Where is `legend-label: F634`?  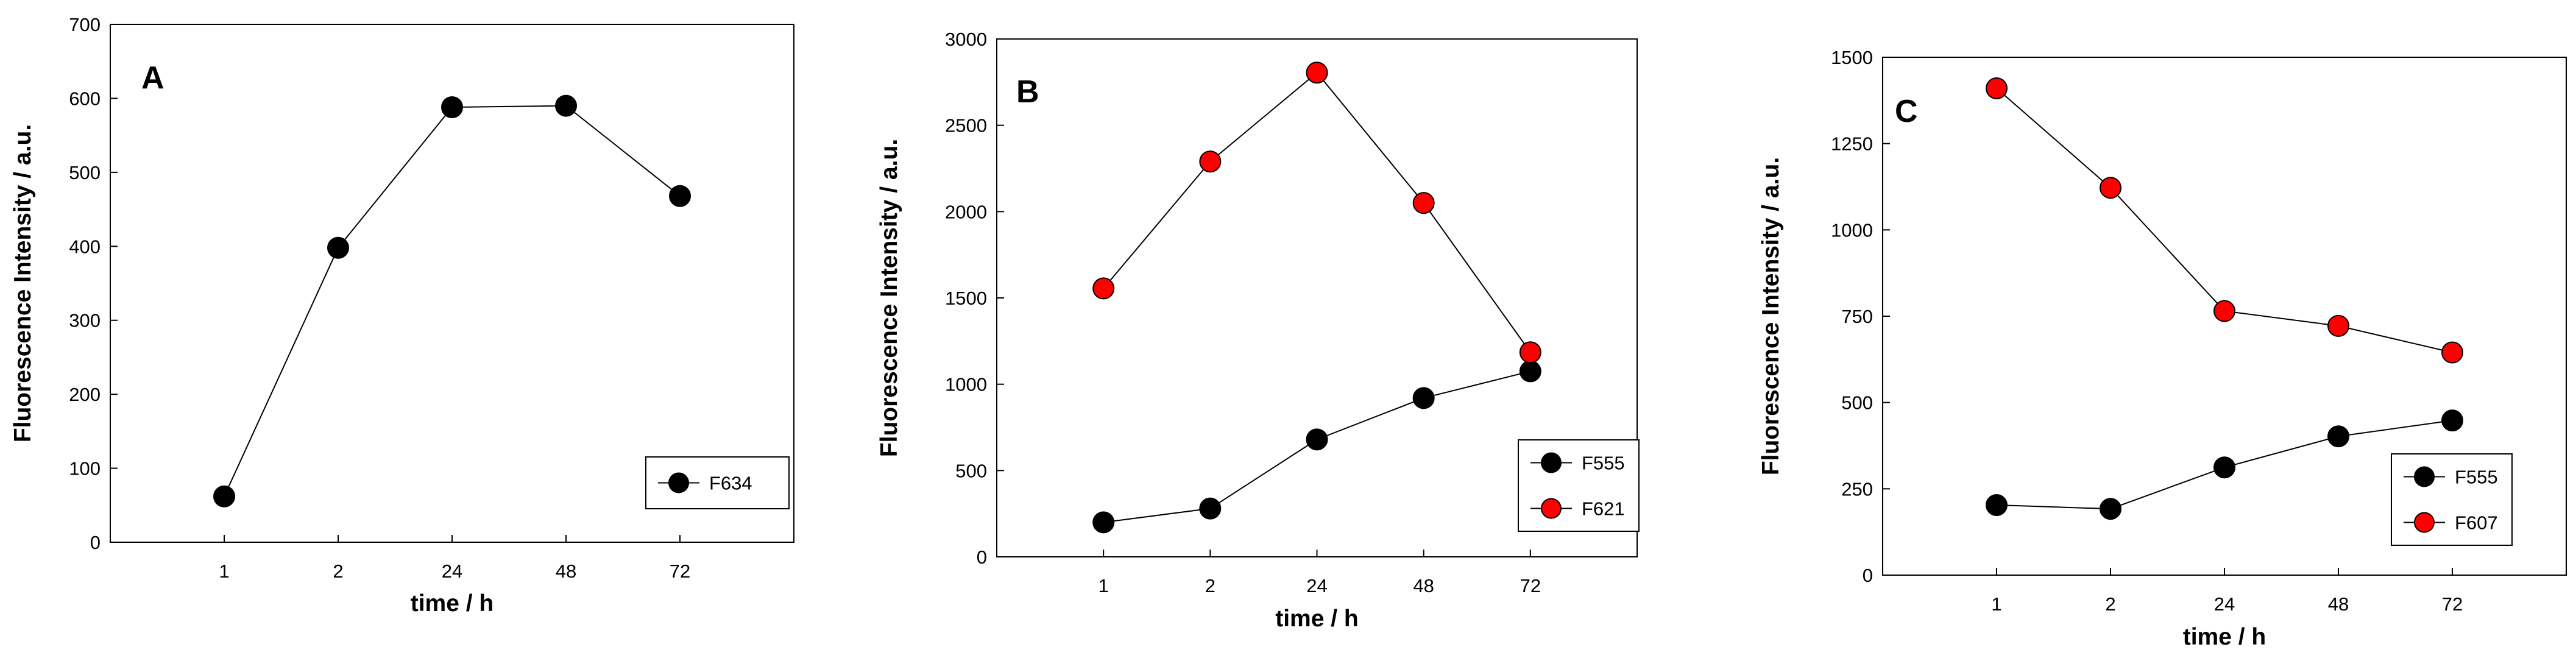 legend-label: F634 is located at coordinates (730, 483).